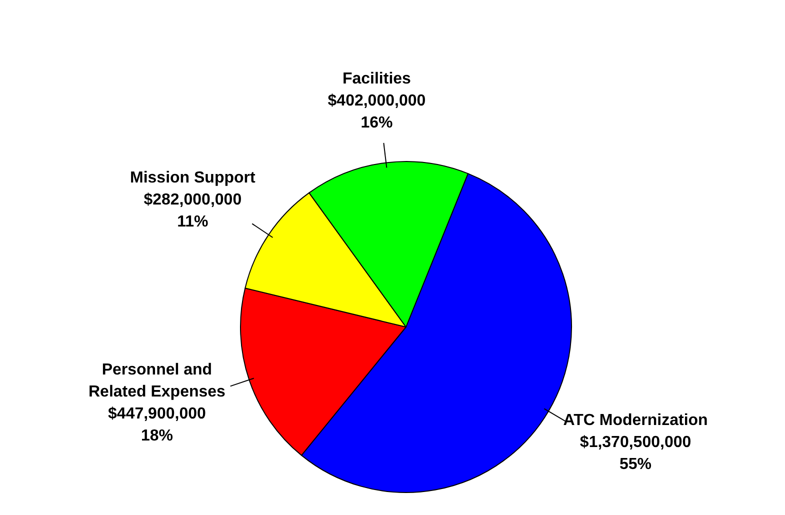 This screenshot has width=785, height=515. I want to click on slice-label: Personnel and Related Expenses, so click(157, 381).